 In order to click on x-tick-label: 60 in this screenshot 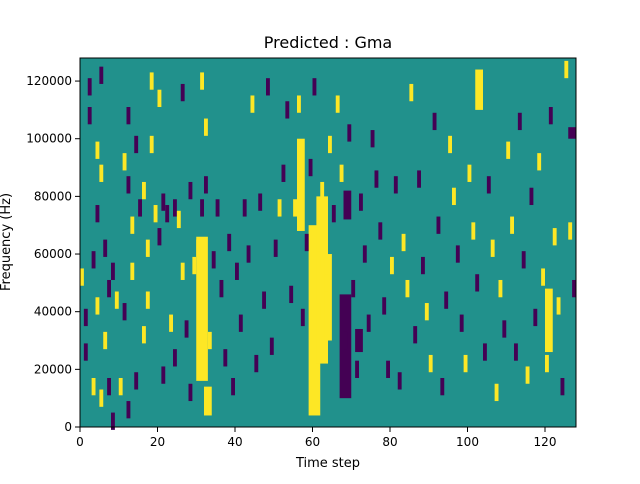, I will do `click(312, 442)`.